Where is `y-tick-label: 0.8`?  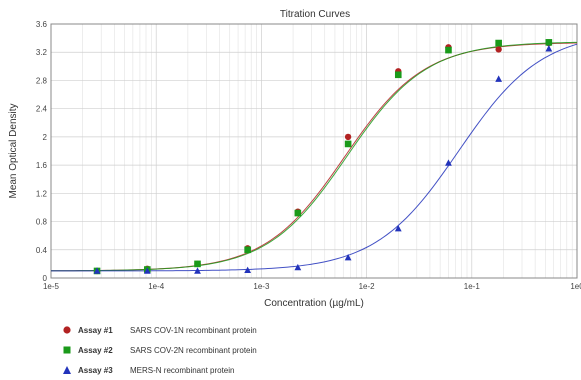
y-tick-label: 0.8 is located at coordinates (42, 222).